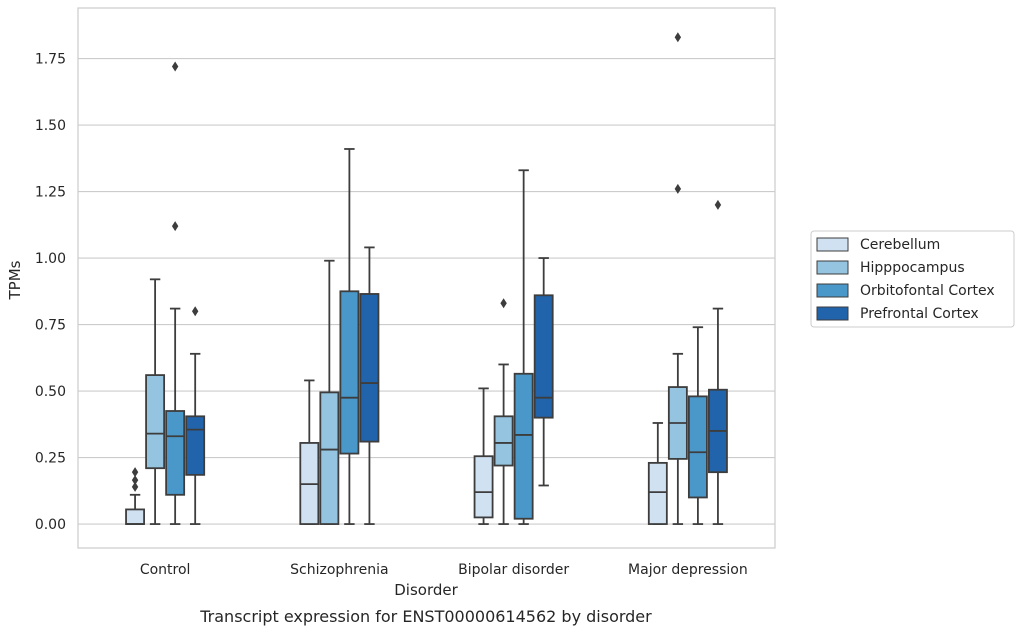 The width and height of the screenshot is (1023, 634). I want to click on legend-frame, so click(912, 279).